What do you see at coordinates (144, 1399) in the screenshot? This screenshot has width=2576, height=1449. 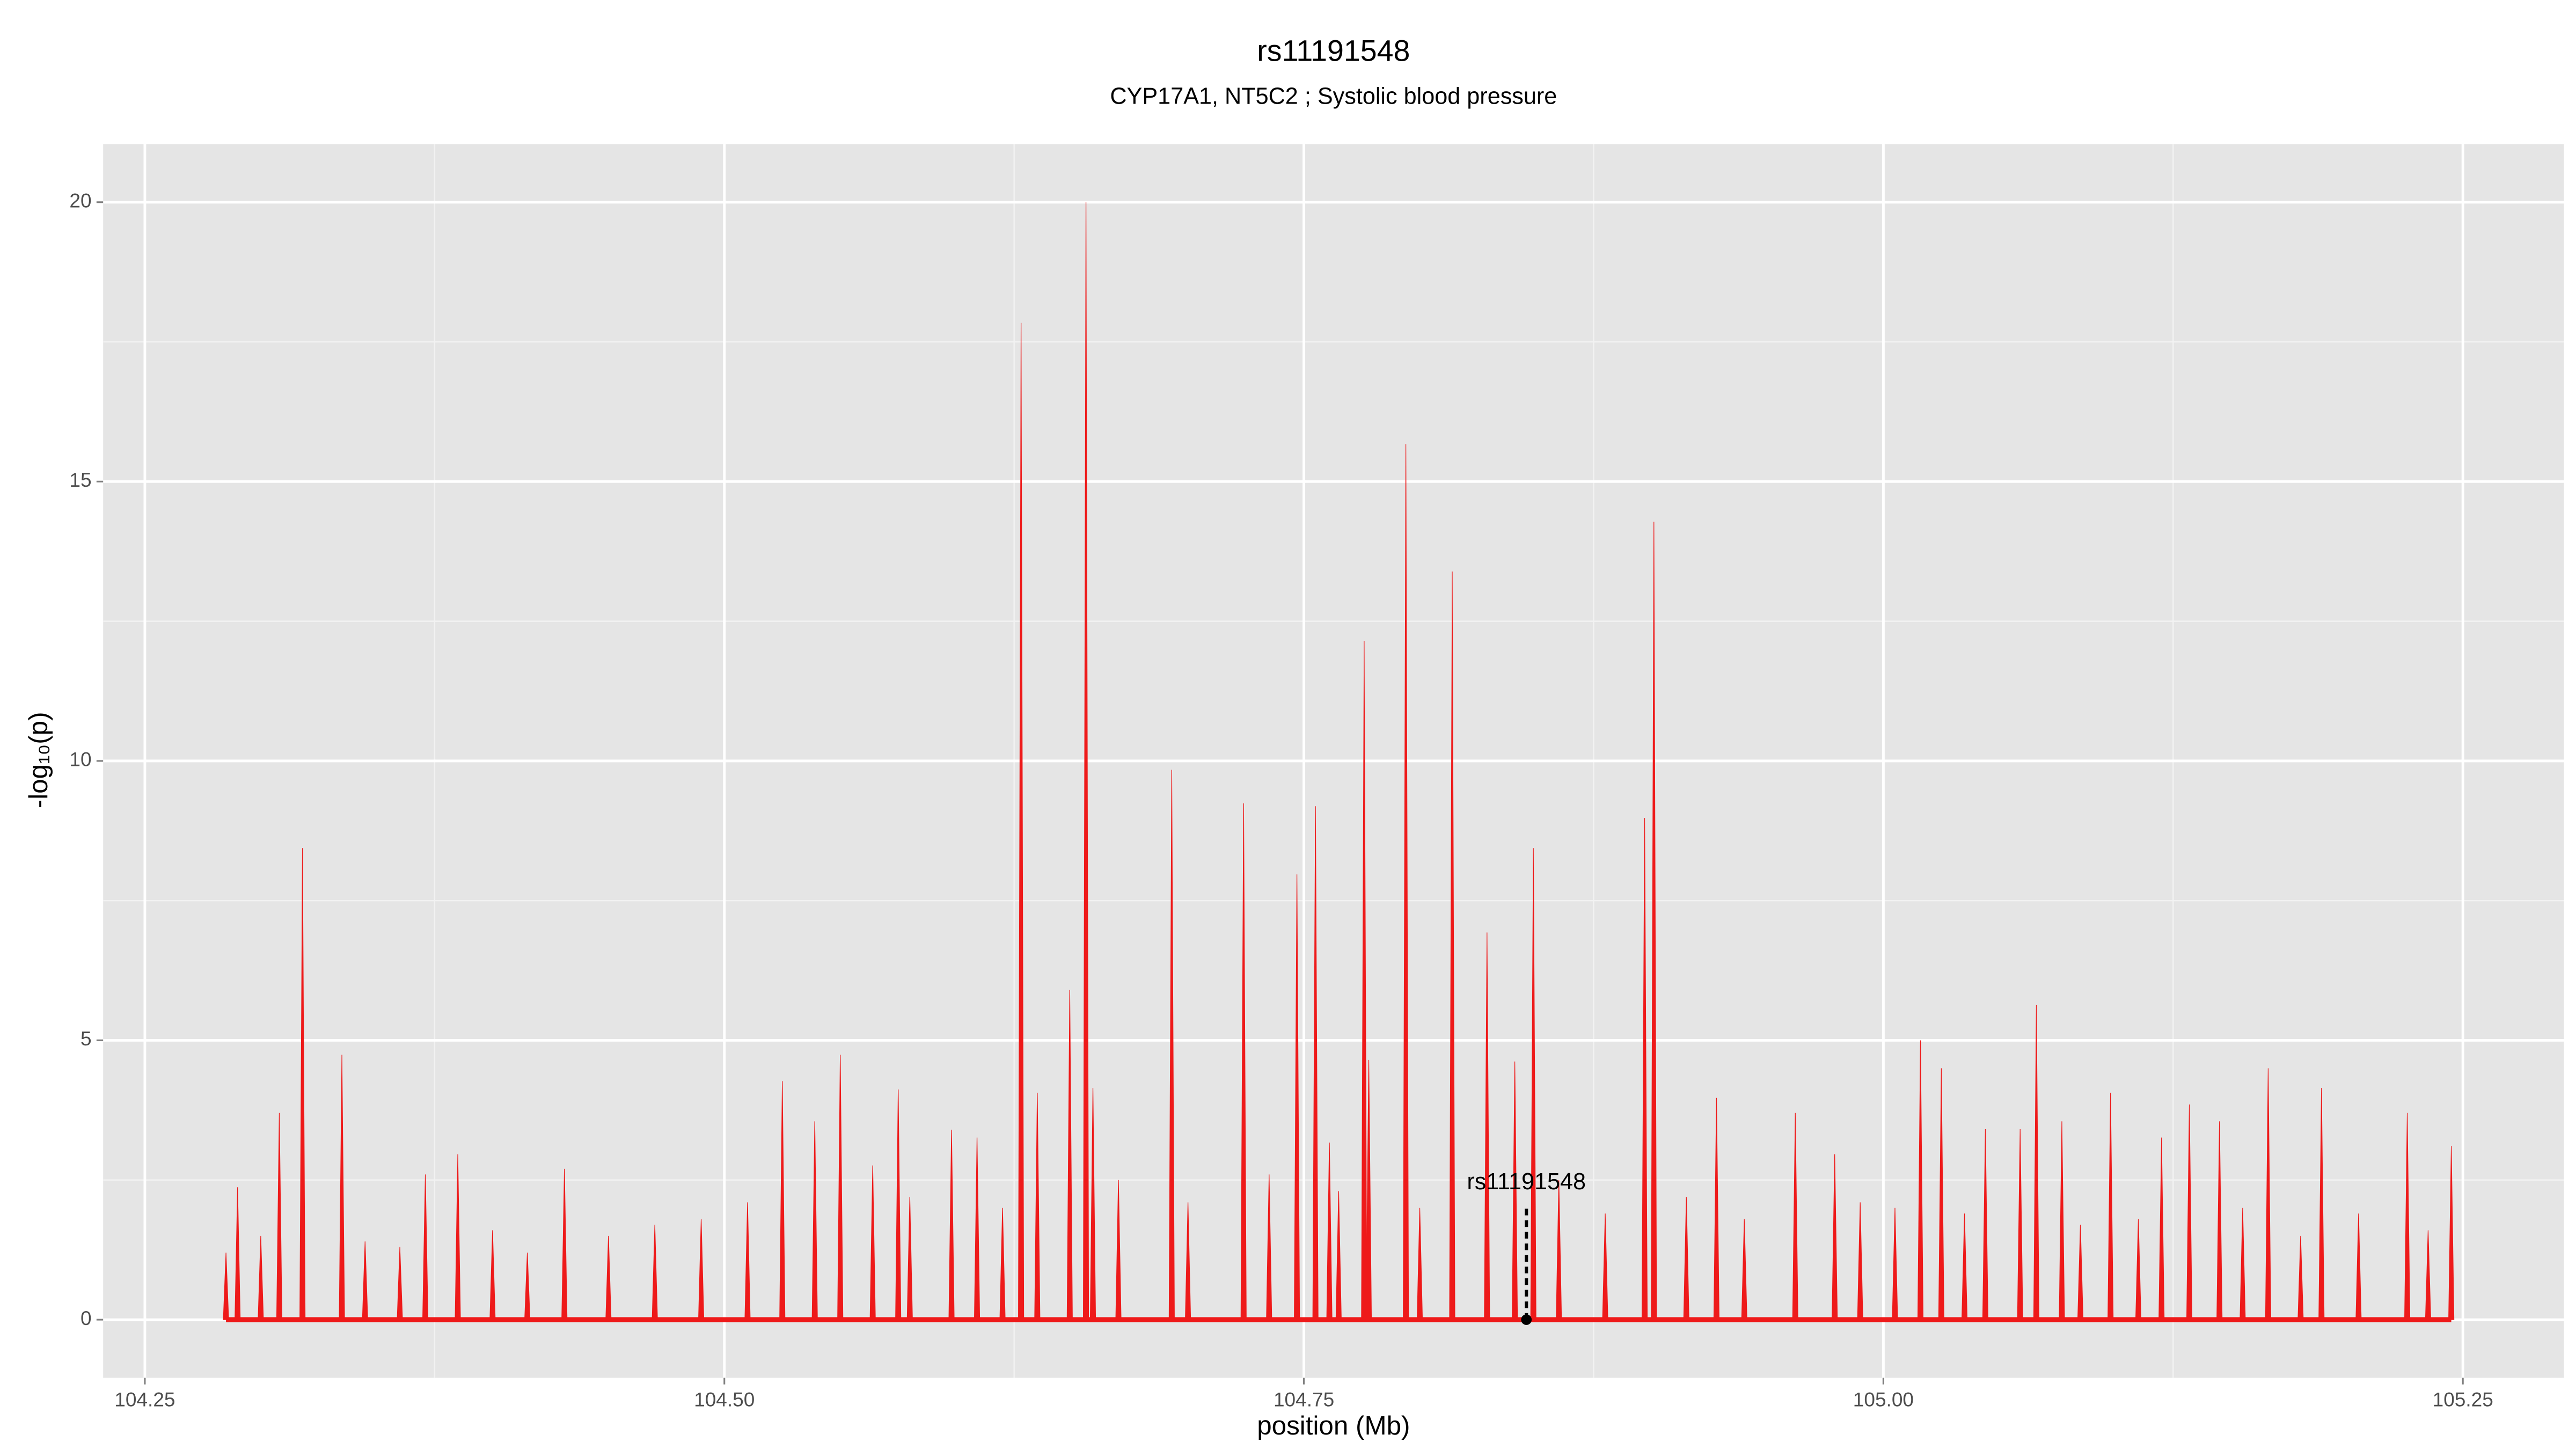 I see `x-tick-label: 104.25` at bounding box center [144, 1399].